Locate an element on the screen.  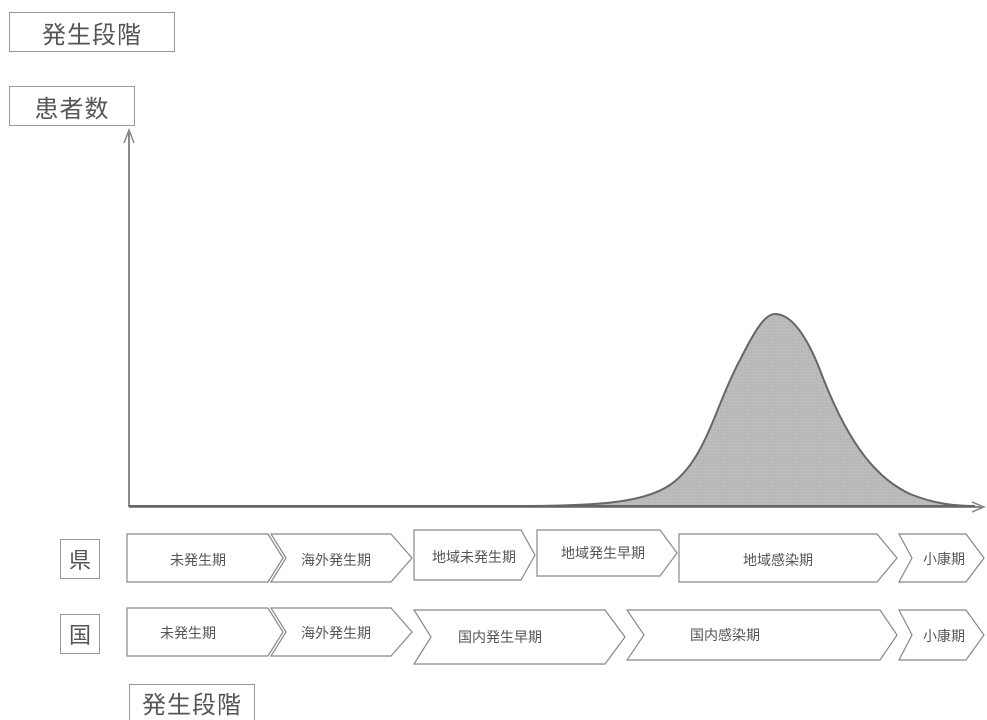
footer-label: 発生段階 is located at coordinates (192, 702).